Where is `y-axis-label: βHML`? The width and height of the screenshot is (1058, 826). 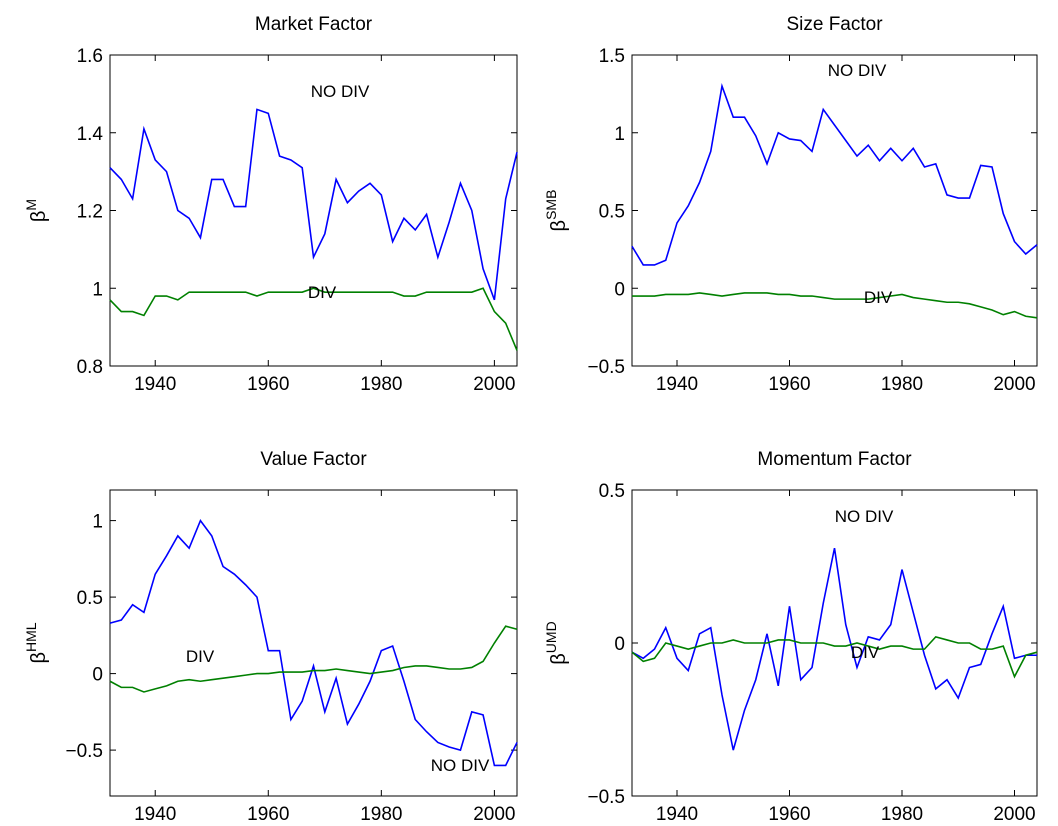
y-axis-label: βHML is located at coordinates (36, 642).